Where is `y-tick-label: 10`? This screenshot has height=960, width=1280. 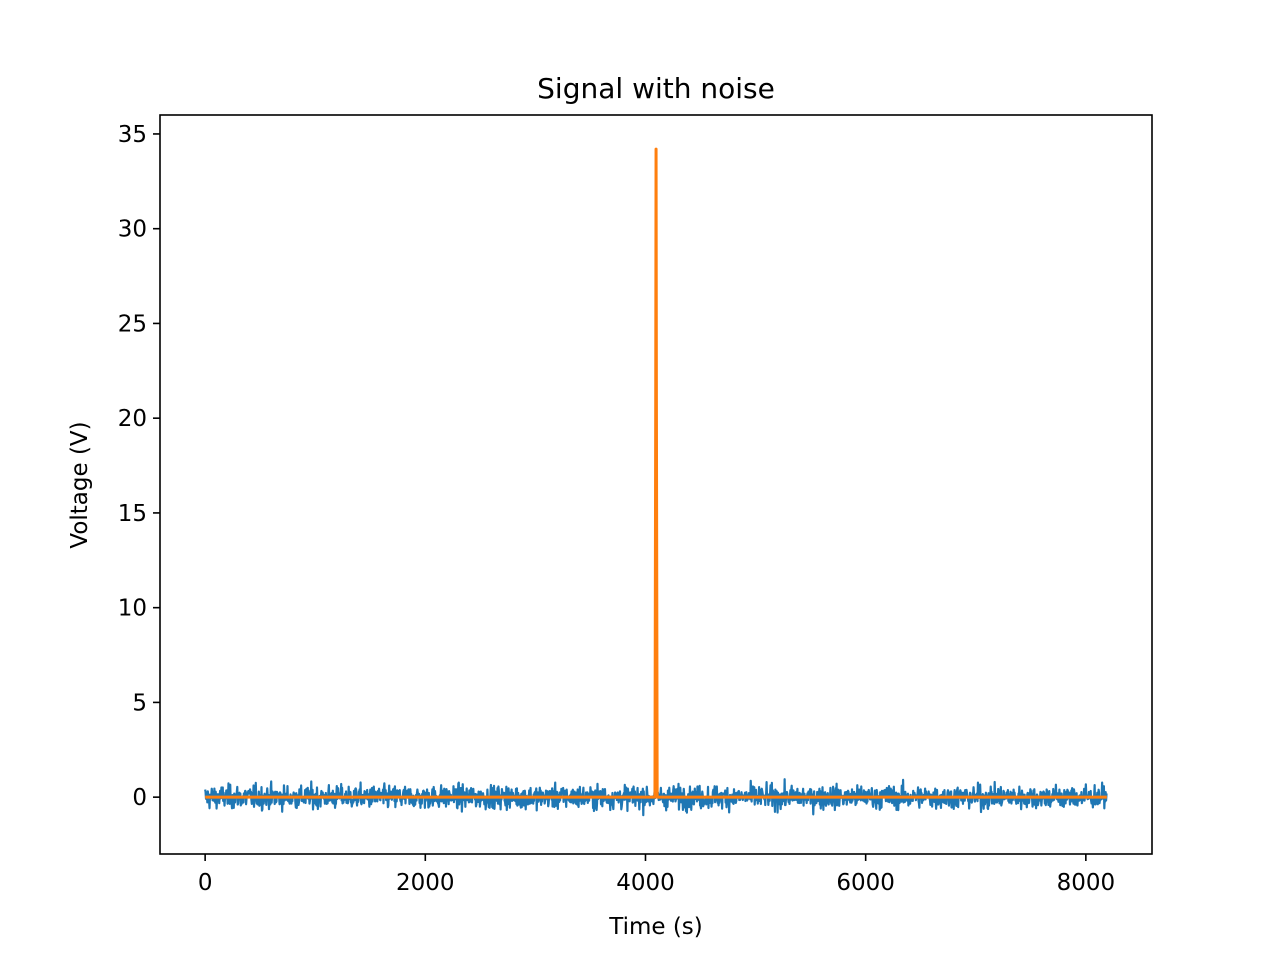 y-tick-label: 10 is located at coordinates (132, 609).